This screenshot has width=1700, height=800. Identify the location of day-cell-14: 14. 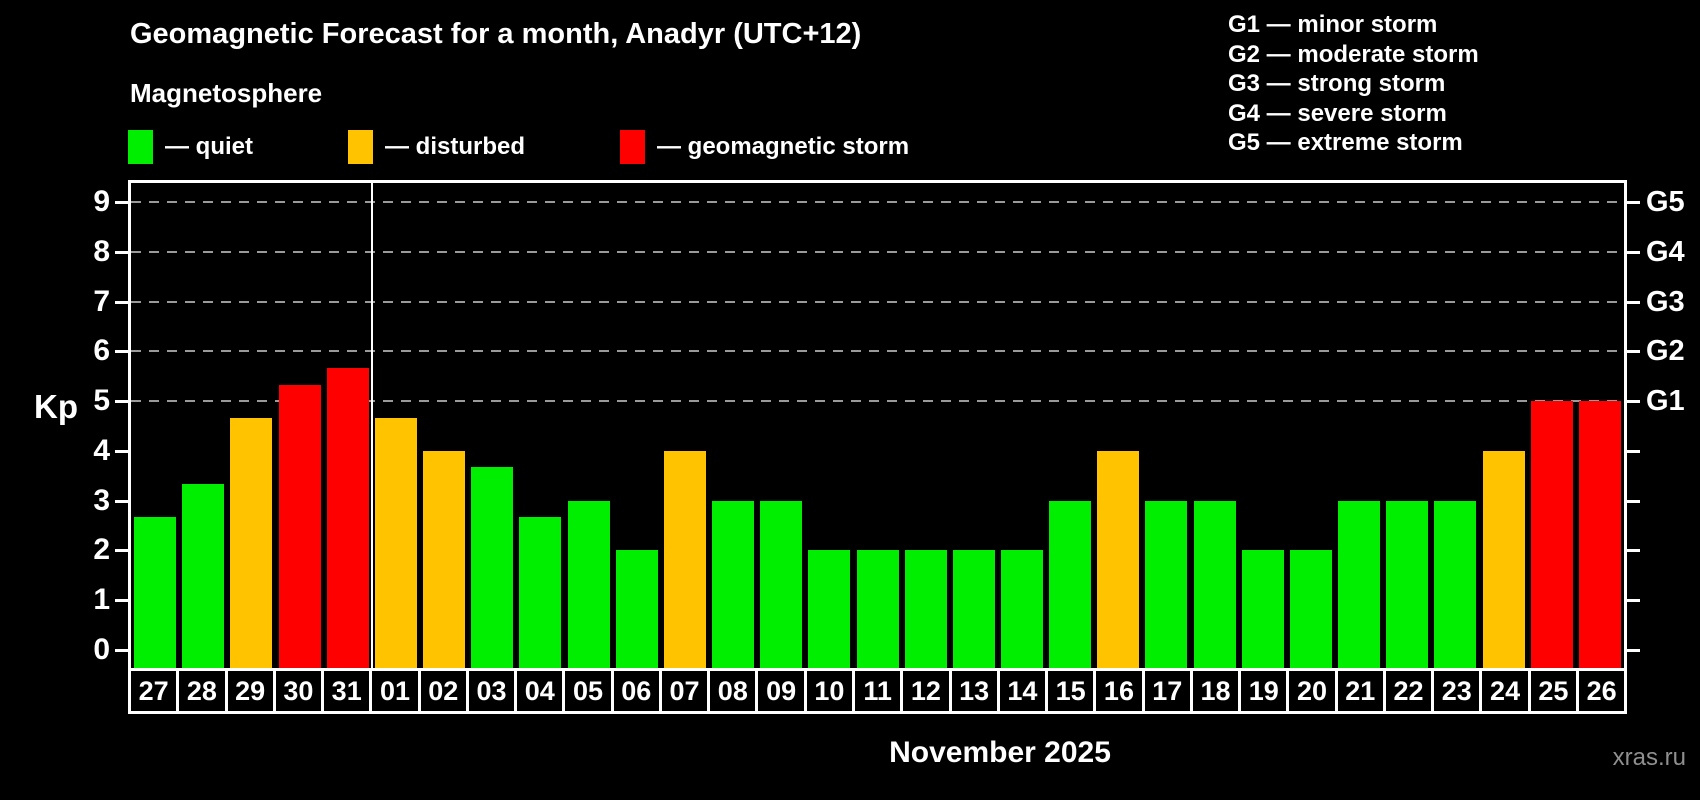
(1024, 691).